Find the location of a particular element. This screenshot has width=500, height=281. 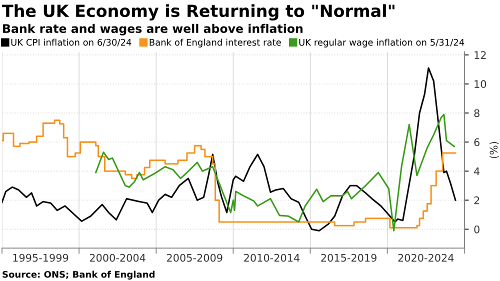

legend-label: UK CPI inflation on 6/30/24 is located at coordinates (71, 42).